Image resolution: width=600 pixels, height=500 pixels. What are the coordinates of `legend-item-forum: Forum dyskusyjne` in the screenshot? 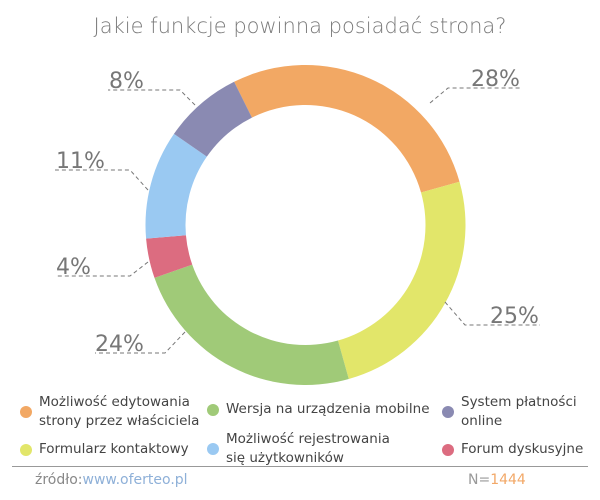 It's located at (512, 449).